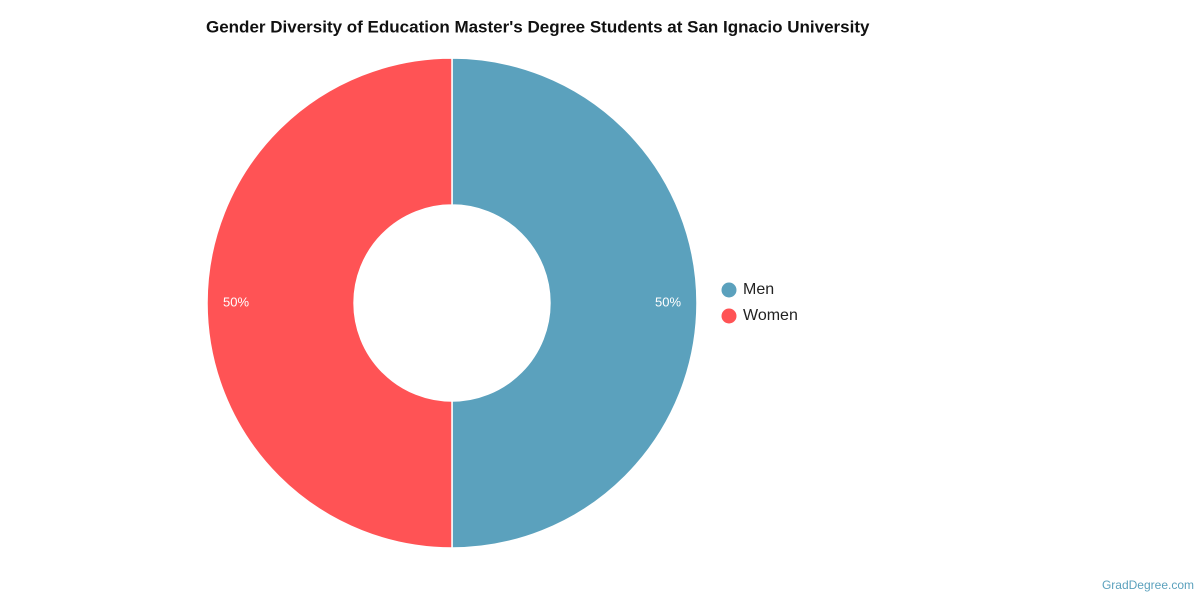 This screenshot has height=600, width=1200. What do you see at coordinates (1148, 585) in the screenshot?
I see `credit: GradDegree.com` at bounding box center [1148, 585].